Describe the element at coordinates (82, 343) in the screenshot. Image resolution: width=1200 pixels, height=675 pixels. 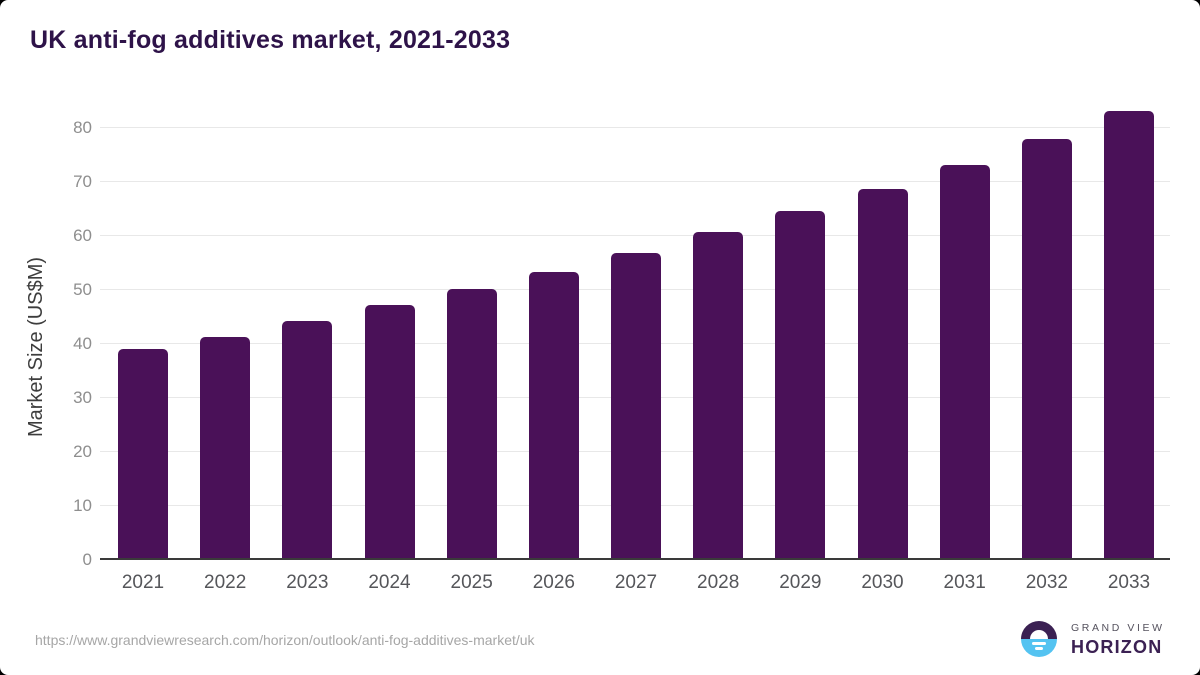
I see `y-tick-label-40: 40` at that location.